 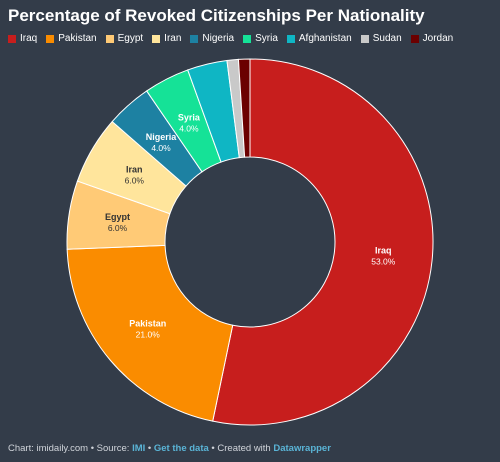 I want to click on legend-label: Sudan, so click(x=387, y=38).